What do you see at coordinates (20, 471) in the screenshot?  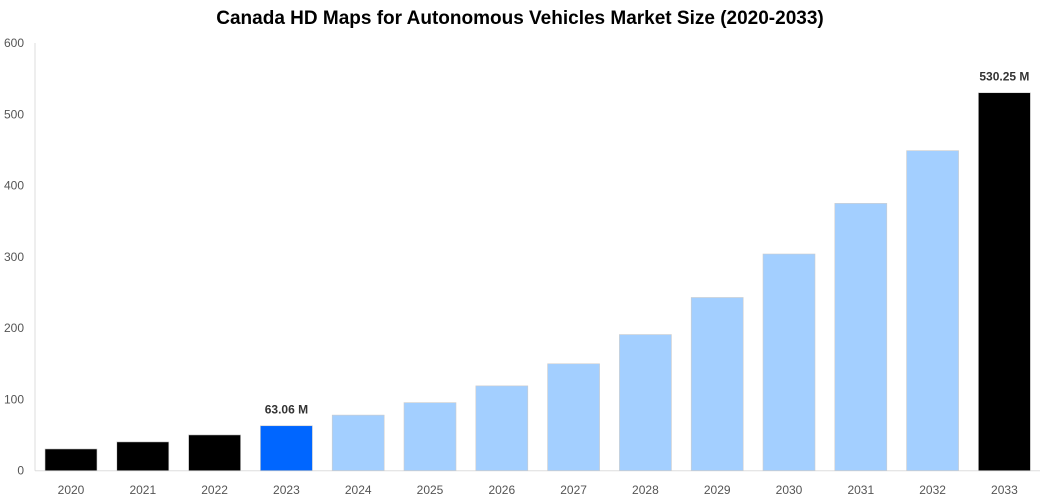 I see `y-tick-label: 0` at bounding box center [20, 471].